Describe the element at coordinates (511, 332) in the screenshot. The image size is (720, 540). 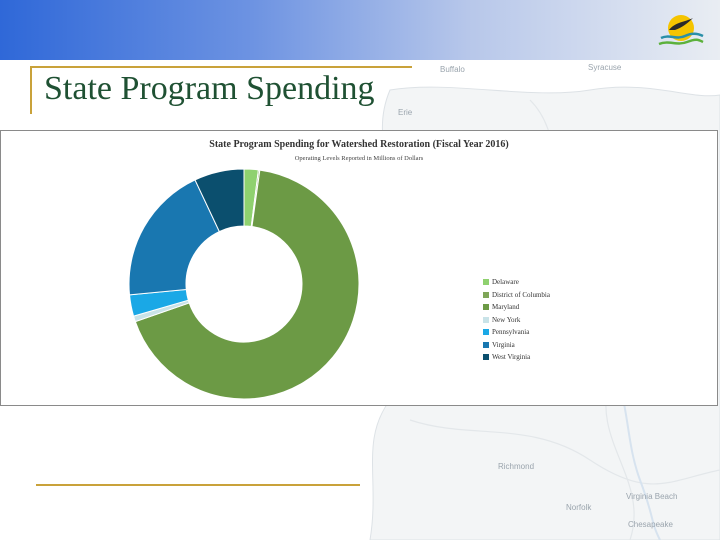
I see `legend-label: Pennsylvania` at that location.